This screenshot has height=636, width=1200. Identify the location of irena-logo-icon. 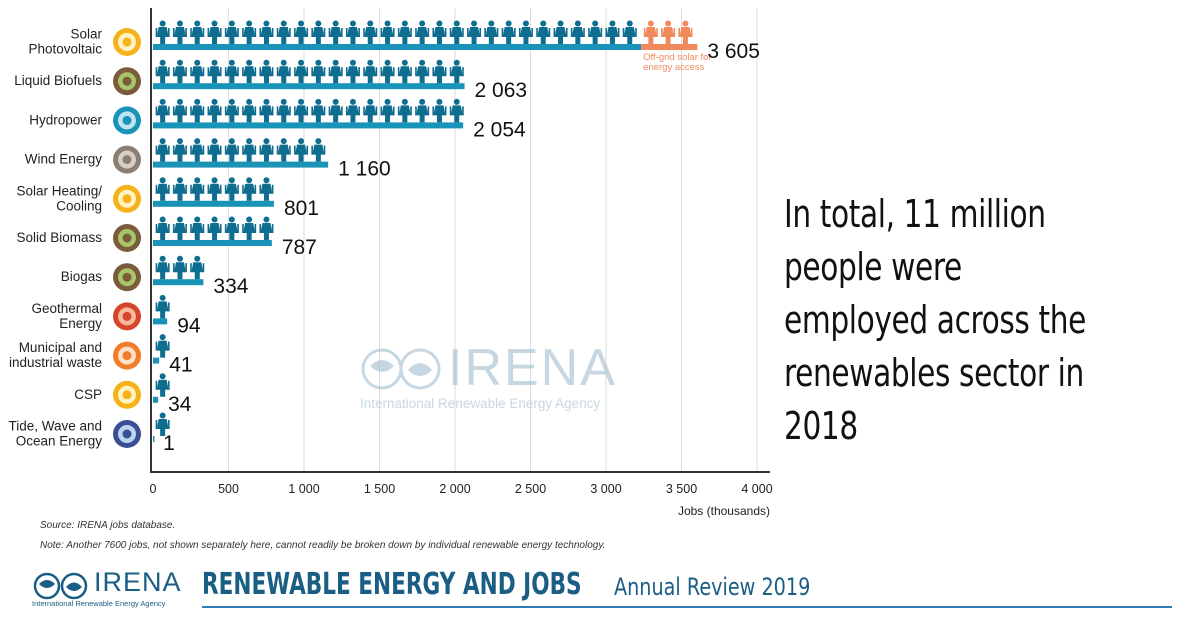
(401, 369).